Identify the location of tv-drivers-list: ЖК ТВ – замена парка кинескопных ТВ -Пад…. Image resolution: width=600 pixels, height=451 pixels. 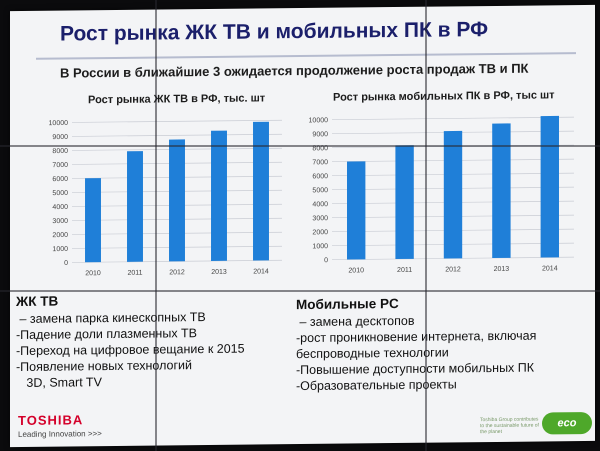
(130, 341).